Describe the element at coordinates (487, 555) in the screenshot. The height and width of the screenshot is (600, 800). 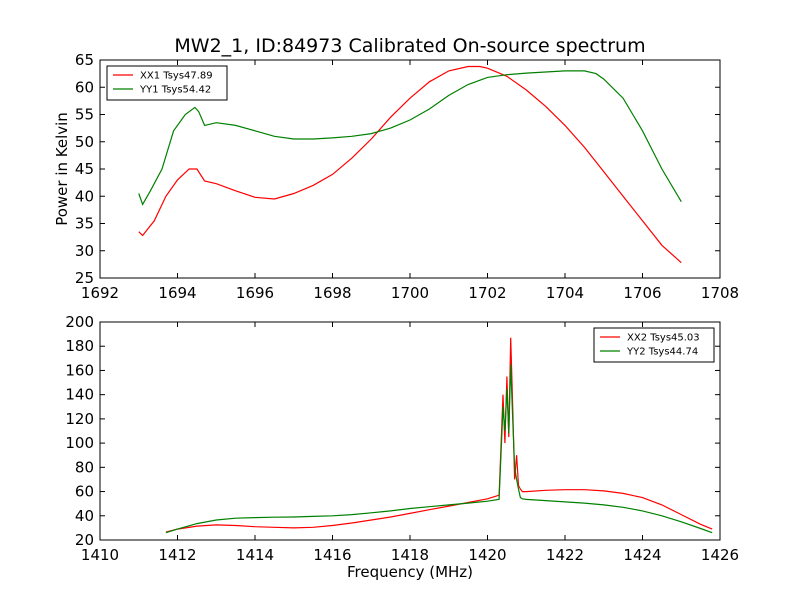
I see `bottom-x-tick-label: 1420` at that location.